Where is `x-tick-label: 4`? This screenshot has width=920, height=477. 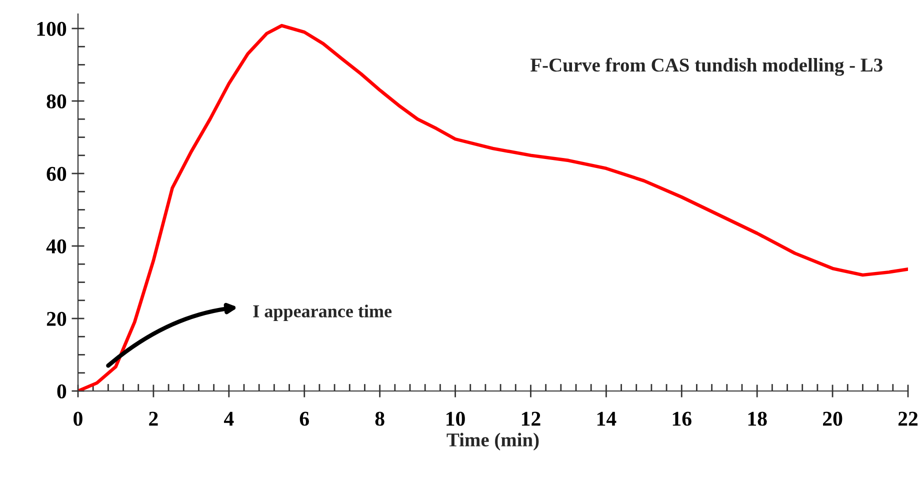 x-tick-label: 4 is located at coordinates (229, 419).